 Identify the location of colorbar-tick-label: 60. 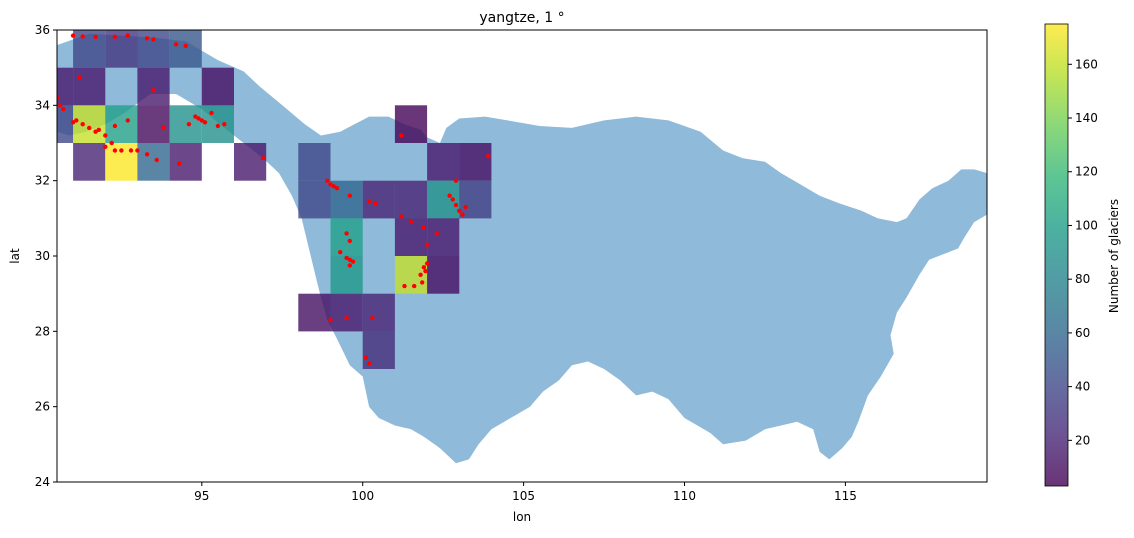
(1082, 333).